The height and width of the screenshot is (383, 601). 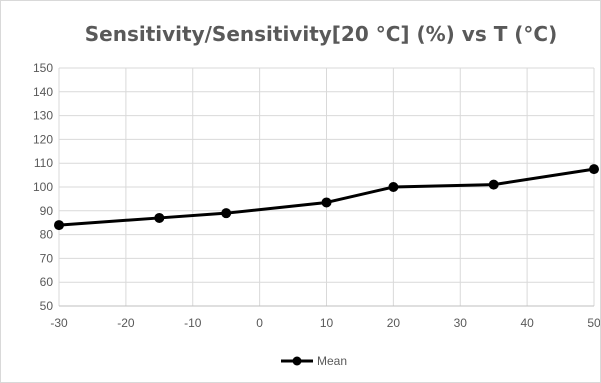 What do you see at coordinates (43, 139) in the screenshot?
I see `y-tick-label: 120` at bounding box center [43, 139].